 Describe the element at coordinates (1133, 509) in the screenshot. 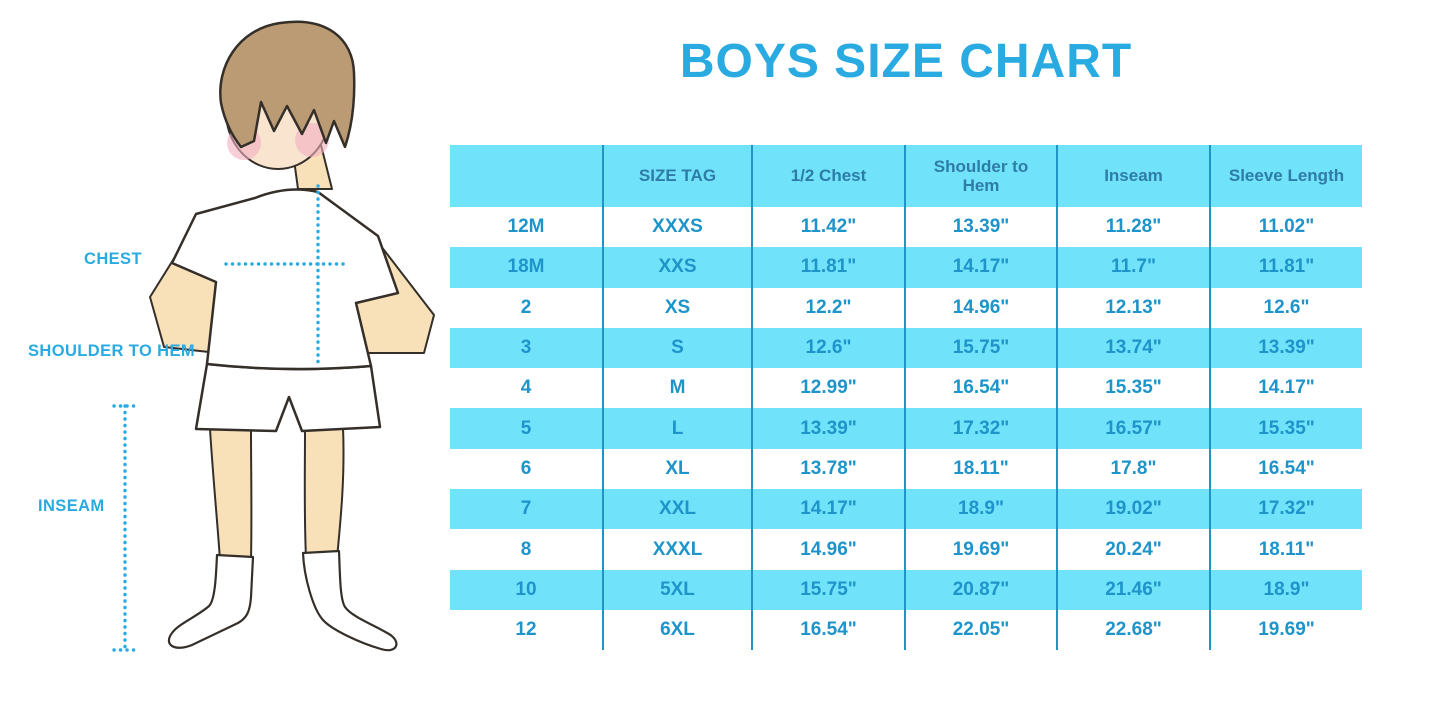

I see `value-cell: 19.02"` at that location.